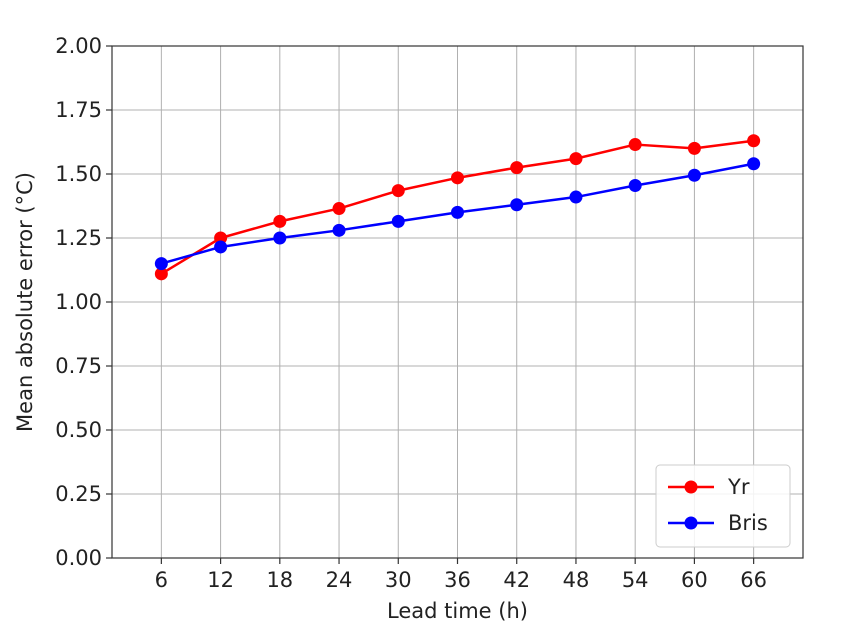  I want to click on y-tick-label: 0.75, so click(78, 366).